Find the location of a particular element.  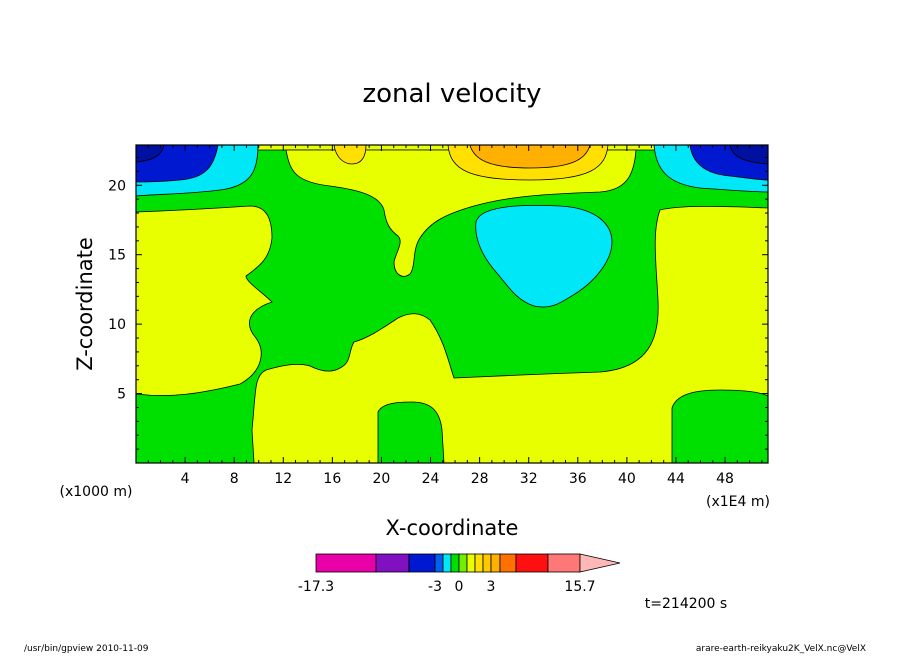

chart-title: zonal velocity is located at coordinates (451, 94).